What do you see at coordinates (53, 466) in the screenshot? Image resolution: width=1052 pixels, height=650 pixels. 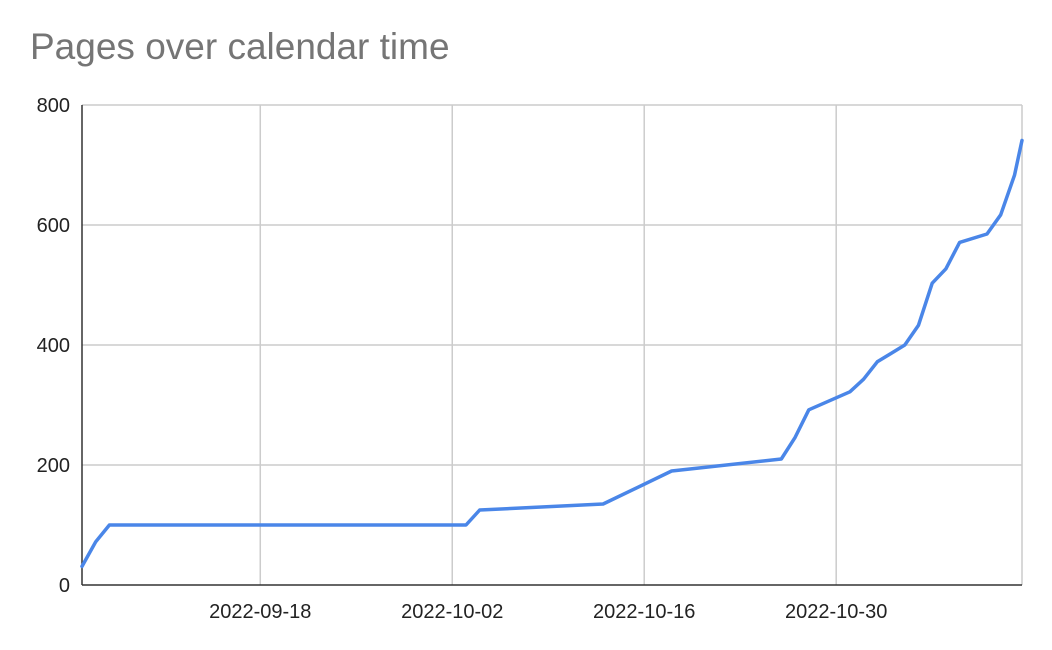 I see `y-tick-label: 200` at bounding box center [53, 466].